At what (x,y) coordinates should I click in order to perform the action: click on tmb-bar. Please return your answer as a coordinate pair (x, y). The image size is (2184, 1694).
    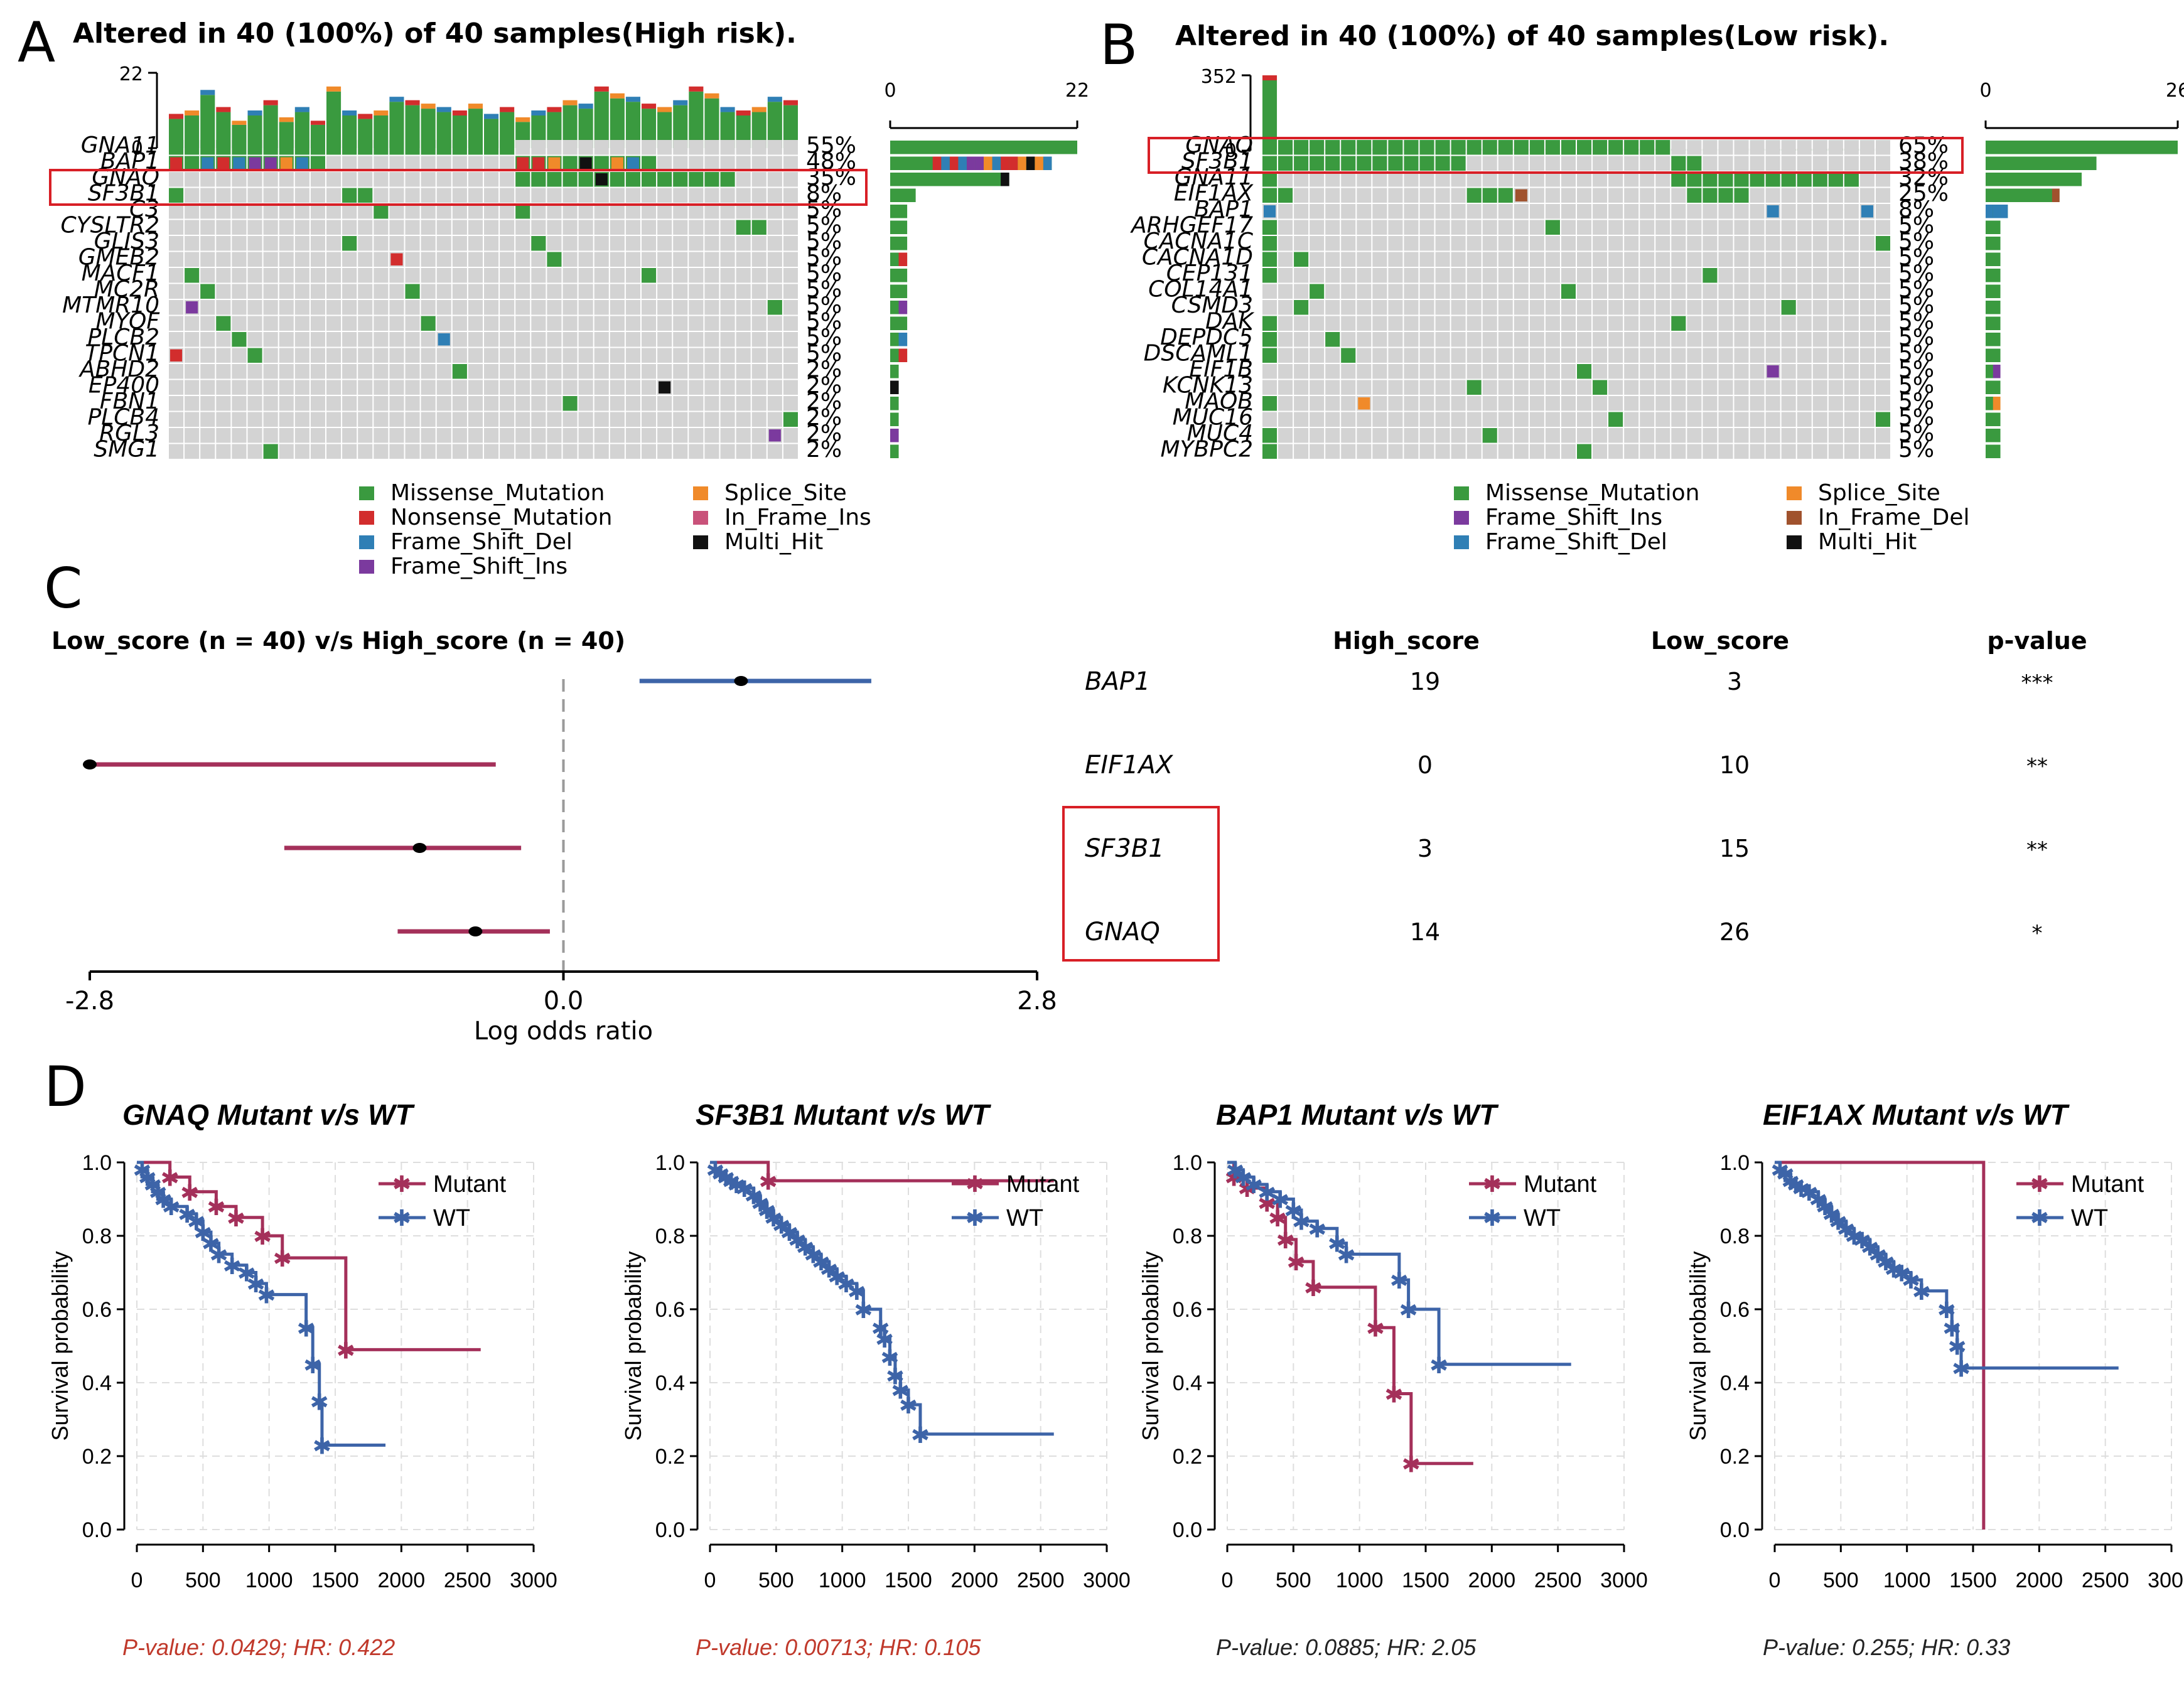
    Looking at the image, I should click on (680, 126).